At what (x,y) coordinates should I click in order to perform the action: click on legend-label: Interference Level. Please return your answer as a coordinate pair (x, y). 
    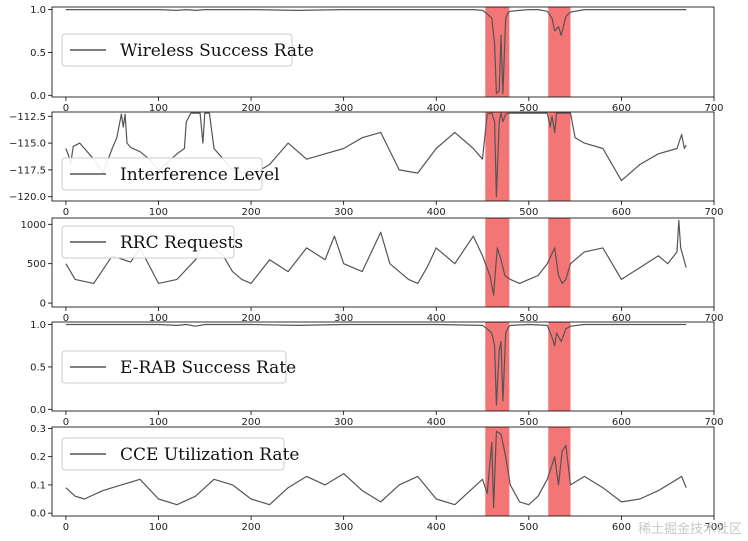
    Looking at the image, I should click on (200, 175).